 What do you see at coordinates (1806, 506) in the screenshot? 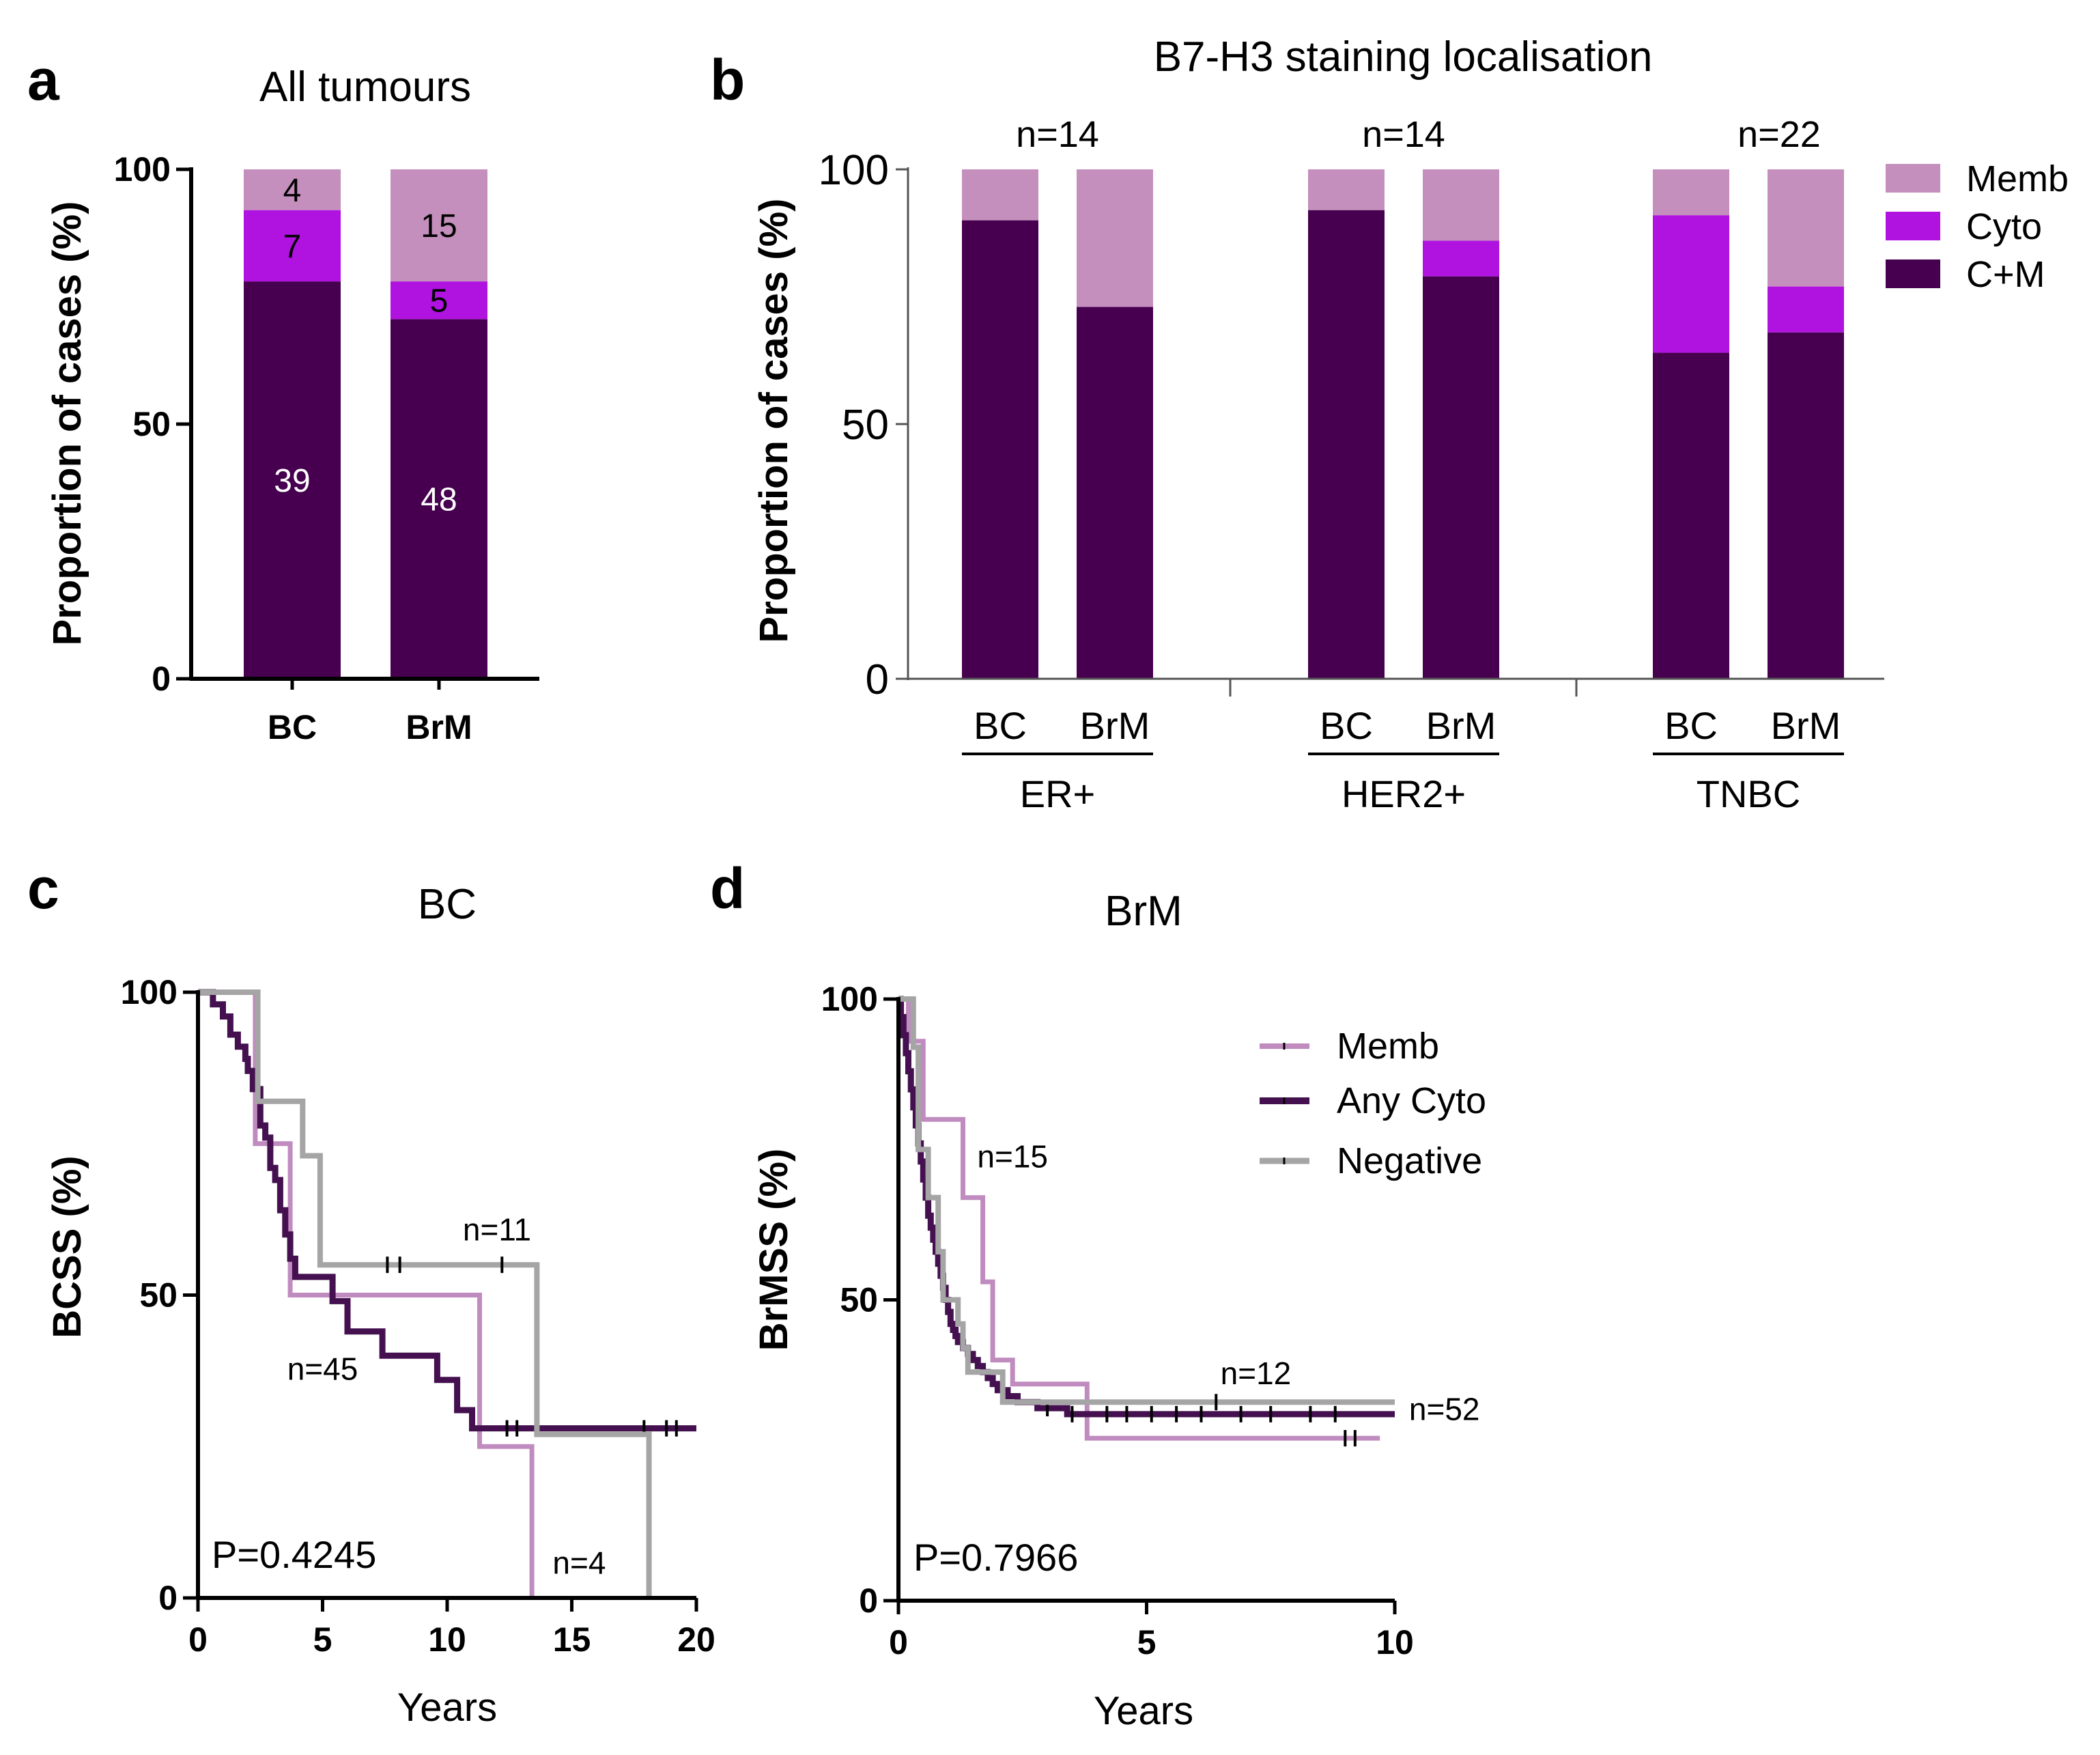
I see `bar-tnbc-BrM-cpm` at bounding box center [1806, 506].